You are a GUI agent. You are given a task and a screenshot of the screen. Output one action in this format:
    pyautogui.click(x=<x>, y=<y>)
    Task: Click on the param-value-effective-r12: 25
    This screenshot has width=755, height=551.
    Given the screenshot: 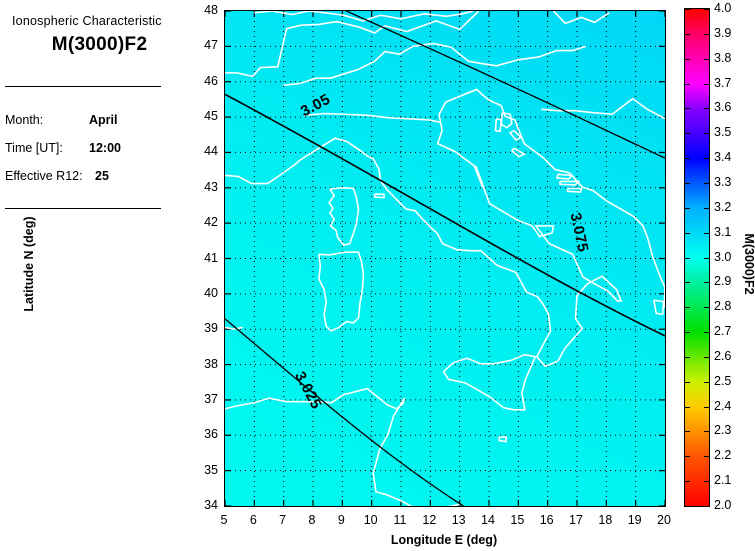 What is the action you would take?
    pyautogui.click(x=102, y=176)
    